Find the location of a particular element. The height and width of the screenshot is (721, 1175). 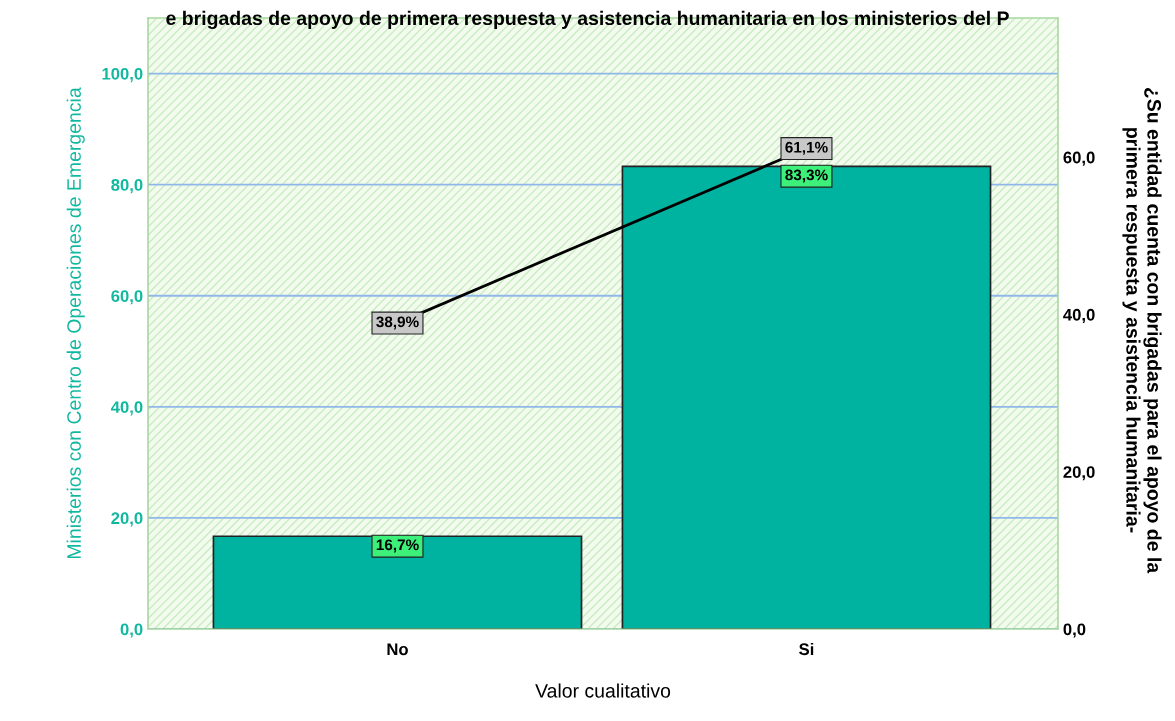

data-label: 16,7% is located at coordinates (397, 546).